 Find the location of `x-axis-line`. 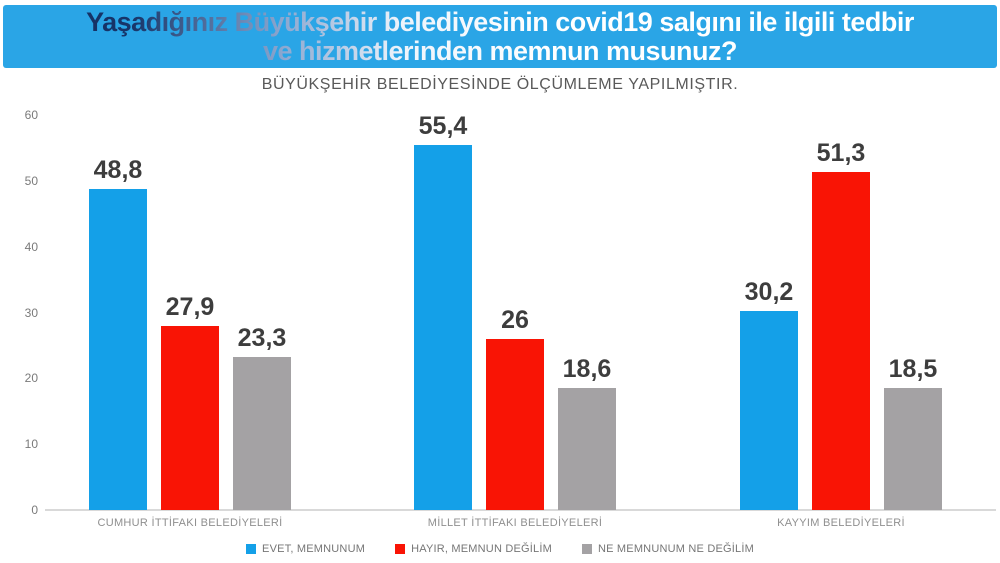

x-axis-line is located at coordinates (520, 510).